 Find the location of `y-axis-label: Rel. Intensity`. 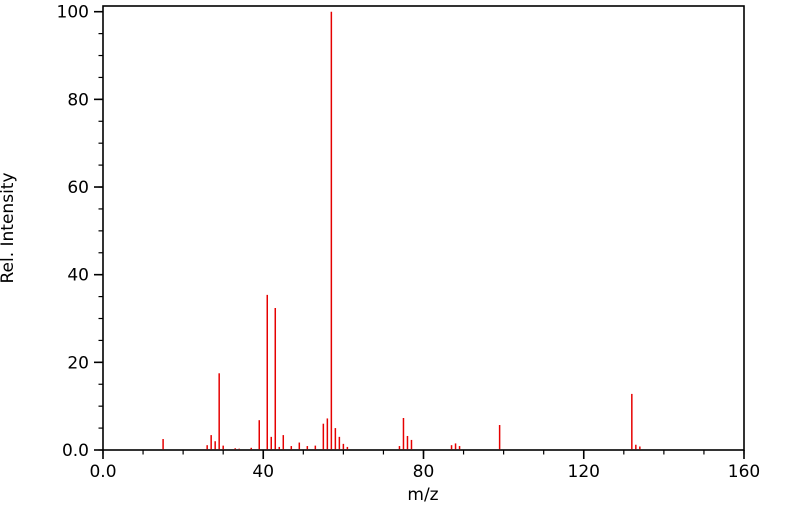

y-axis-label: Rel. Intensity is located at coordinates (9, 228).